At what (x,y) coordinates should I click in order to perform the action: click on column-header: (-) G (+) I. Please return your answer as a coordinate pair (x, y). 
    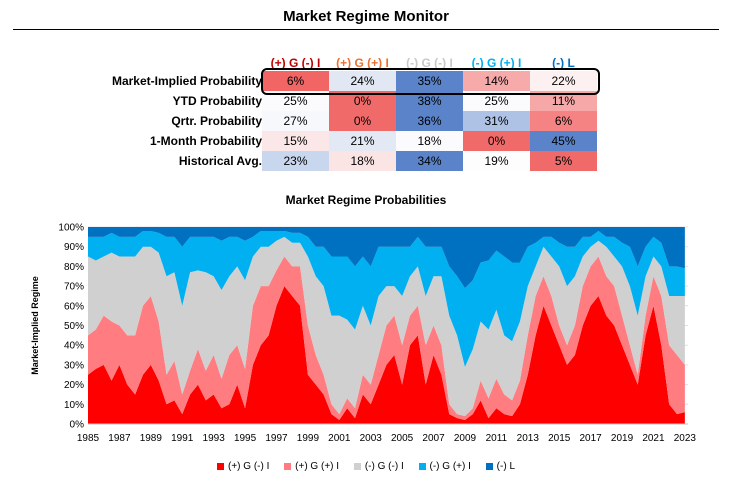
    Looking at the image, I should click on (496, 63).